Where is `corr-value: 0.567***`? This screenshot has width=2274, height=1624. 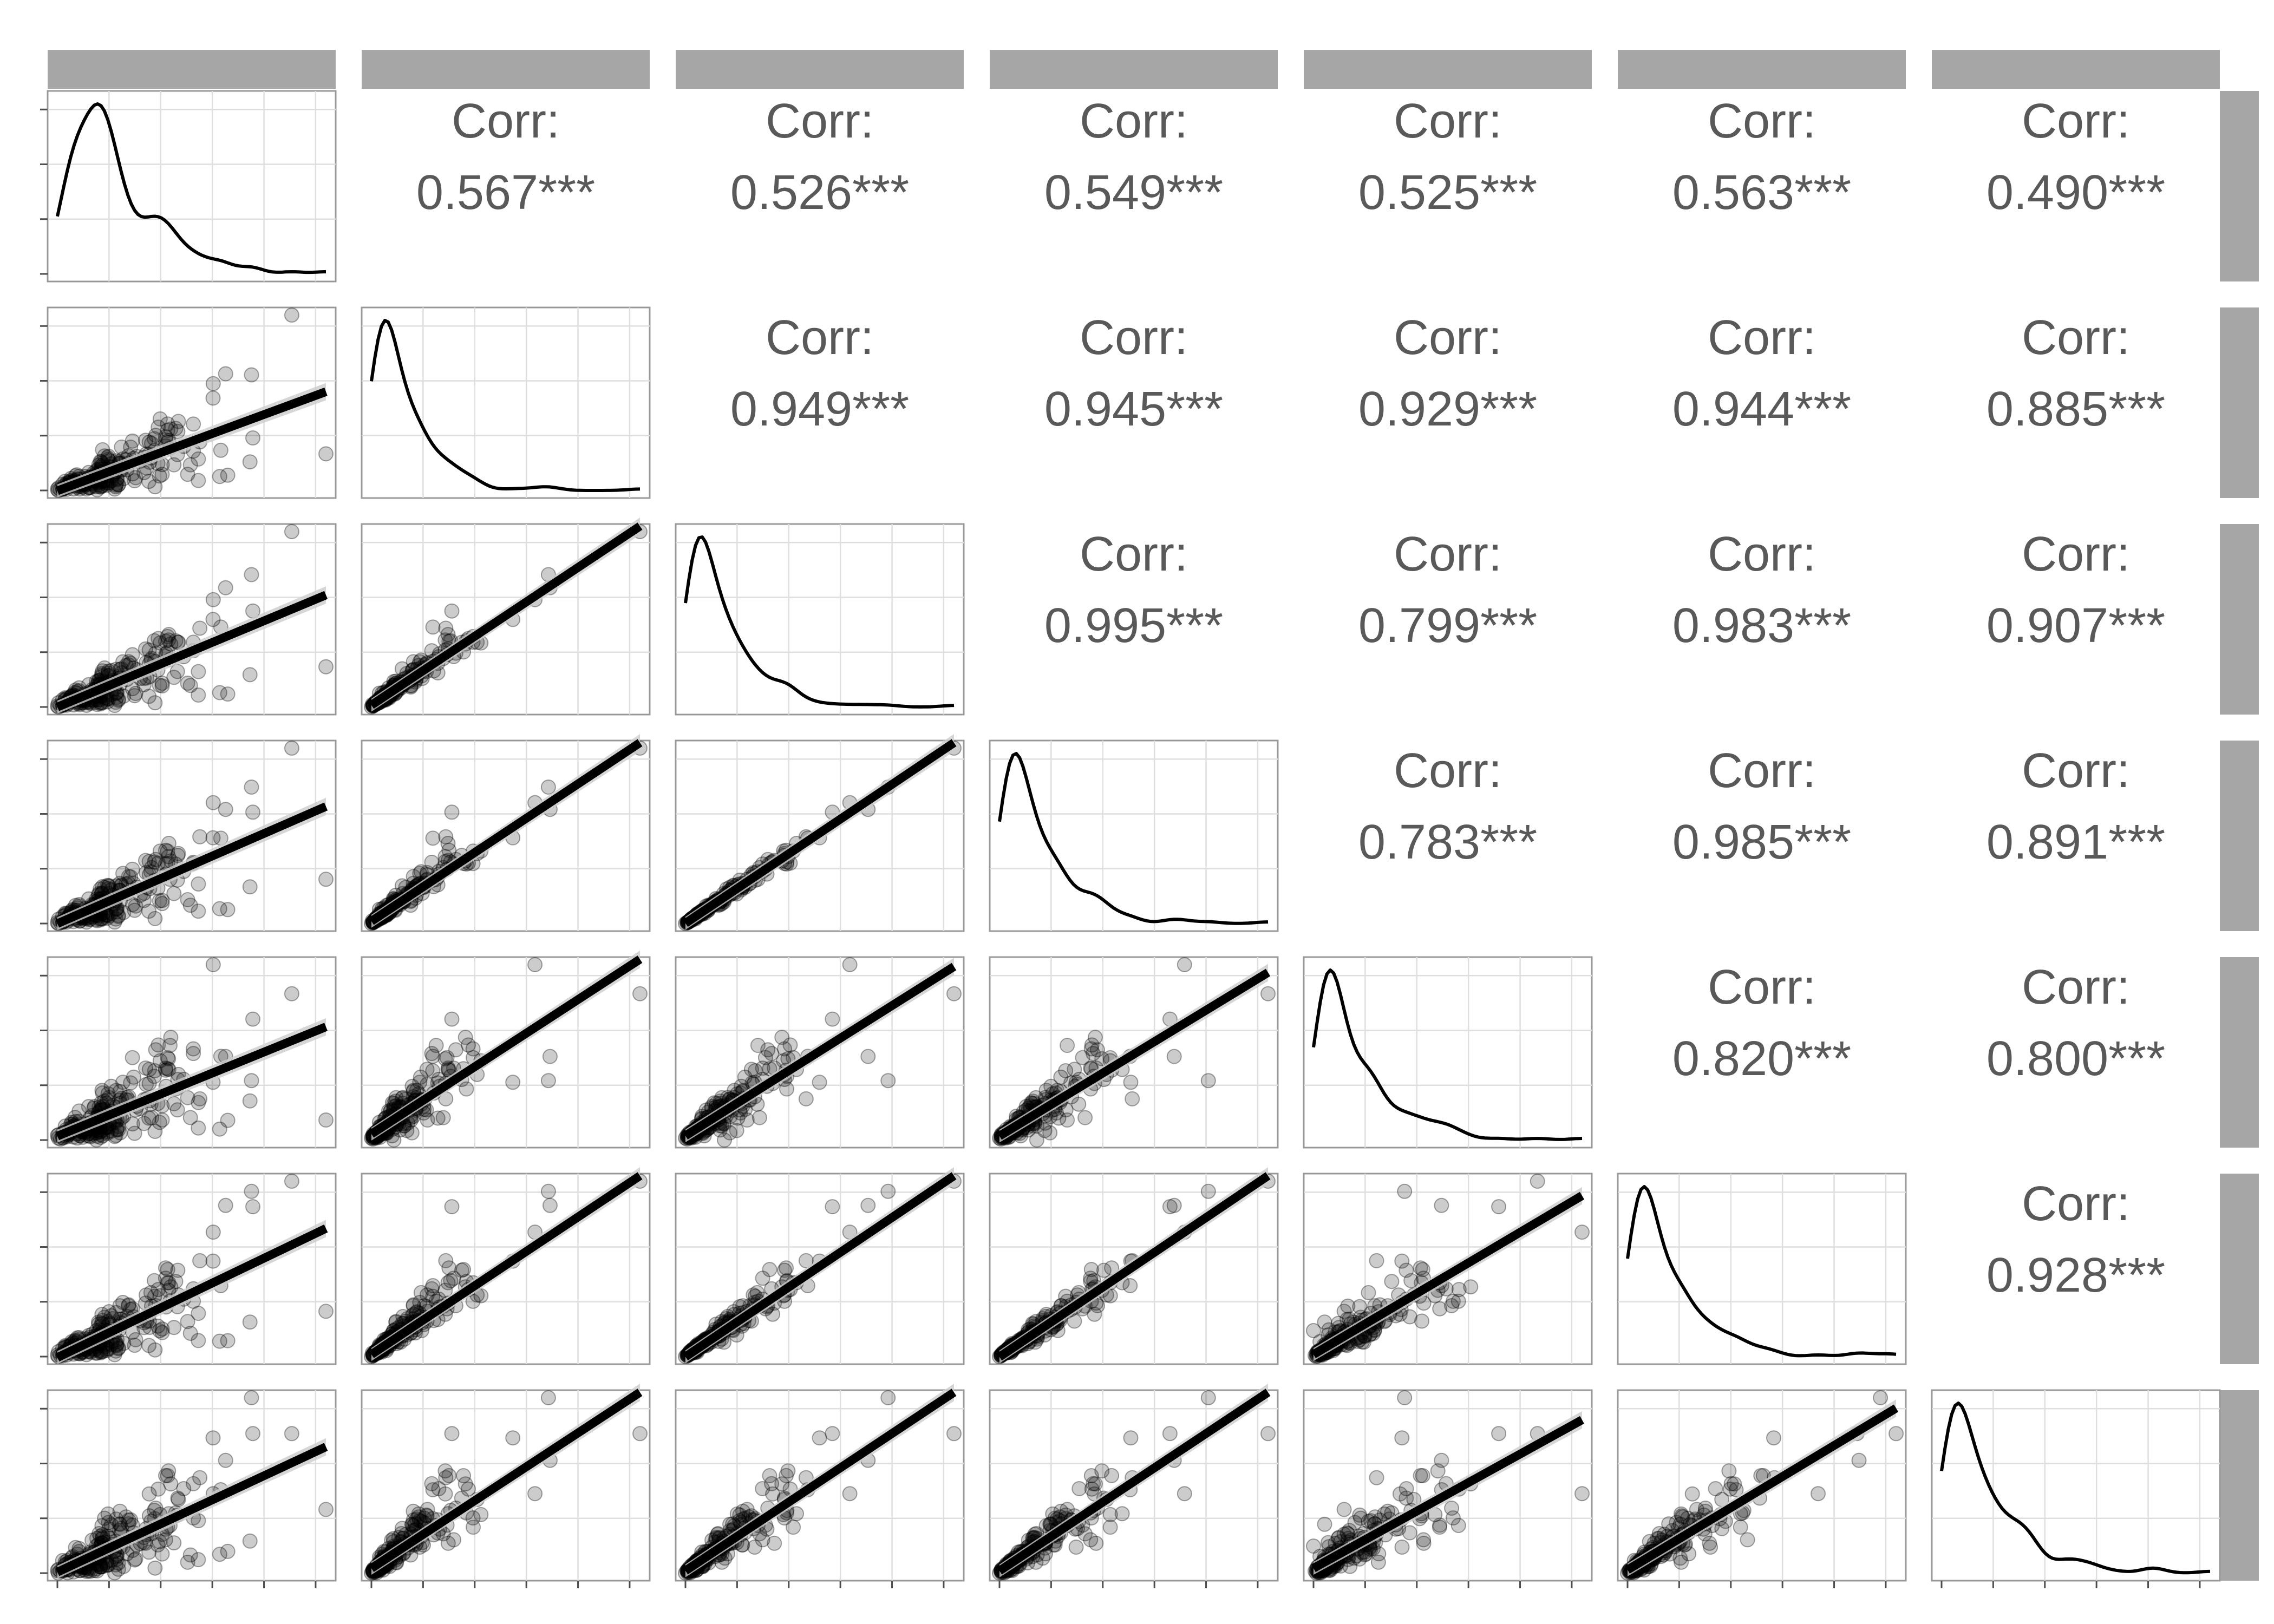
corr-value: 0.567*** is located at coordinates (506, 193).